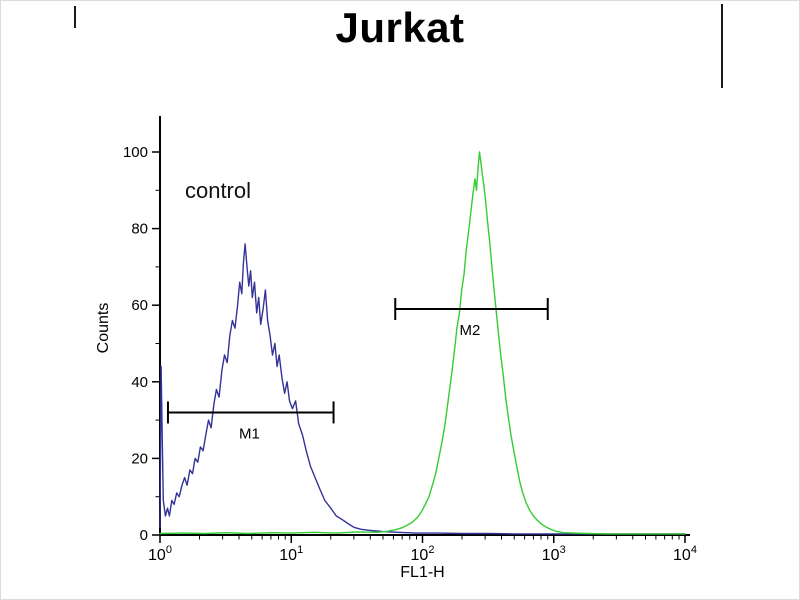 The height and width of the screenshot is (600, 800). I want to click on marker-label-M2: M2, so click(470, 330).